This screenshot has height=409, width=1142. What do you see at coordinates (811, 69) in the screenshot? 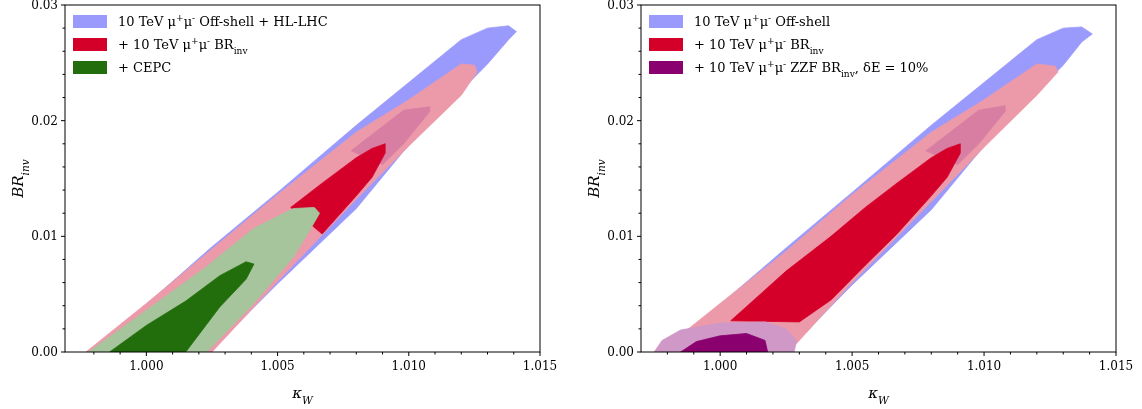
I see `legend-label: + 10 TeV μ$^{+}$μ$^{-}$ ZZF BR$_{inv}$, δE = 10%` at bounding box center [811, 69].